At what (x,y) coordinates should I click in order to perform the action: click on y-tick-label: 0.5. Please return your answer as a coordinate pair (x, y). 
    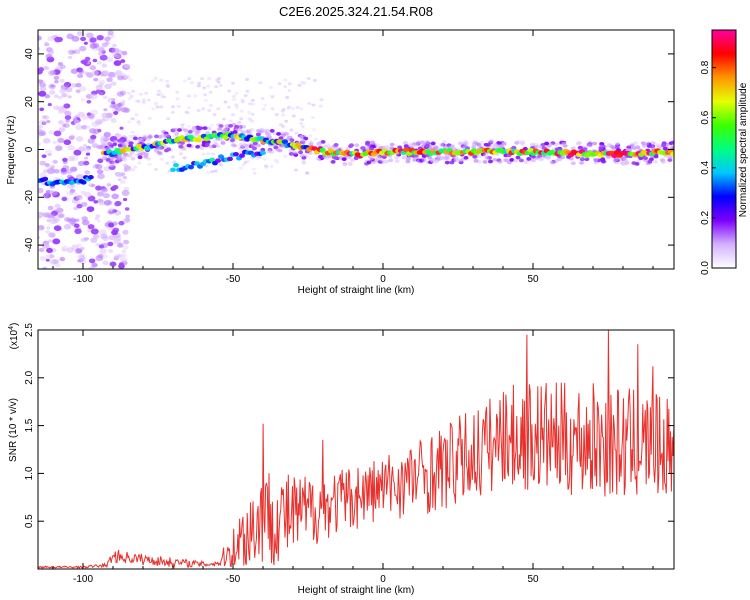
    Looking at the image, I should click on (29, 521).